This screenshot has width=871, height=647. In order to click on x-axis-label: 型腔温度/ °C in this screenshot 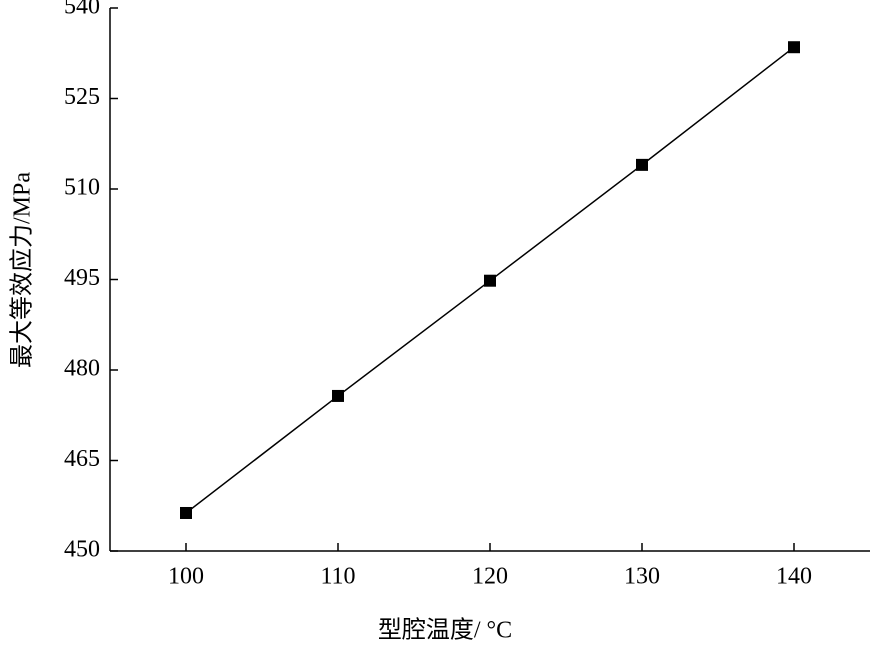, I will do `click(445, 630)`.